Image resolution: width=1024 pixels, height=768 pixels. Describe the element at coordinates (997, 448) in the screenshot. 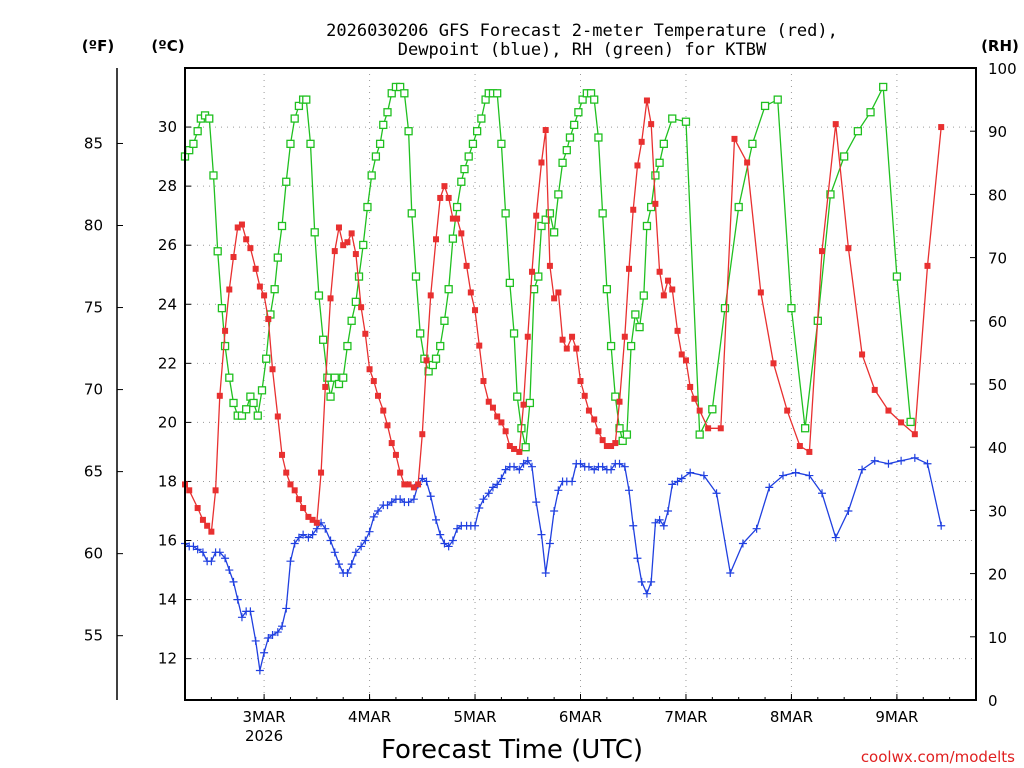

I see `rh-tick-label: 40` at that location.